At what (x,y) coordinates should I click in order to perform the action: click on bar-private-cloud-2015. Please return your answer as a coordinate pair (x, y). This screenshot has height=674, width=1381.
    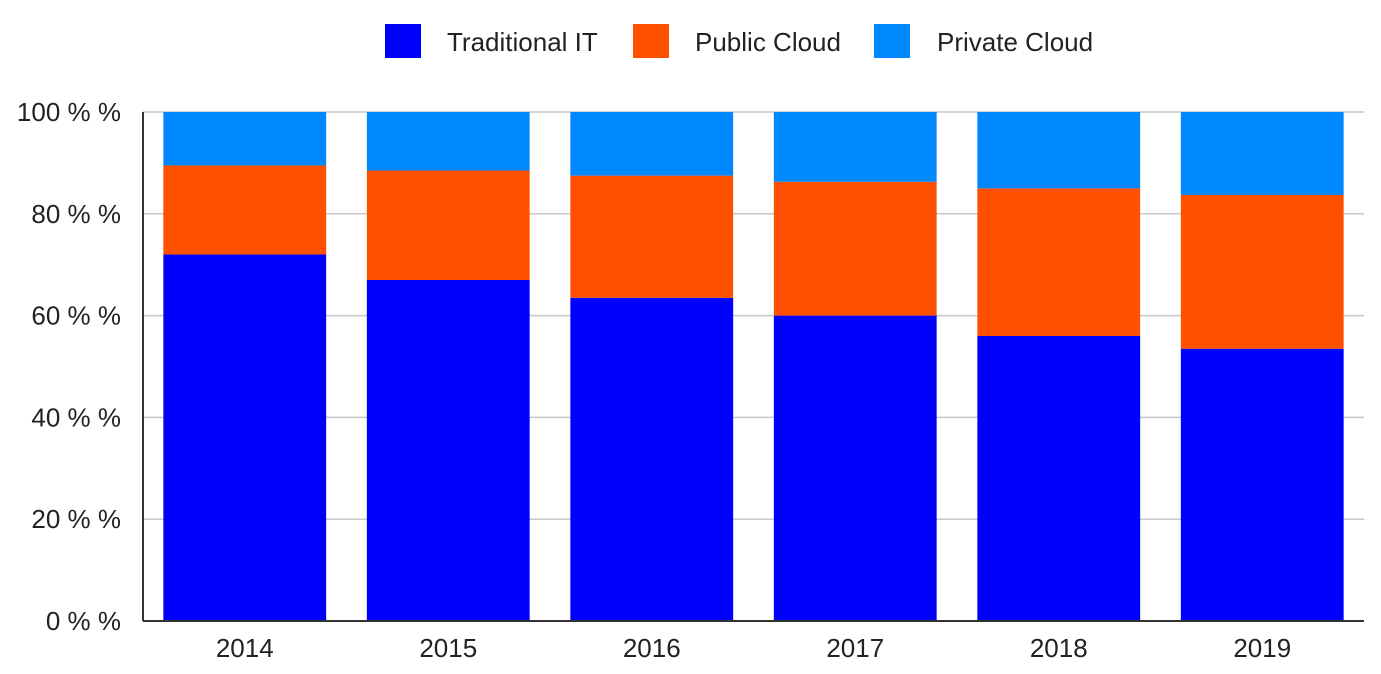
    Looking at the image, I should click on (448, 141).